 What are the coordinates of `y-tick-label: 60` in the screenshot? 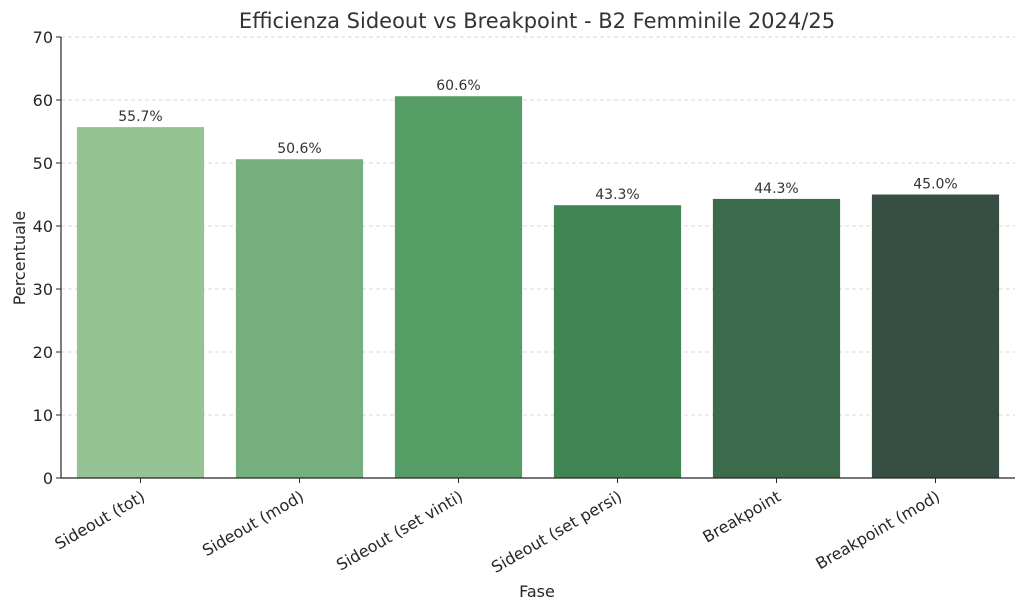 It's located at (43, 100).